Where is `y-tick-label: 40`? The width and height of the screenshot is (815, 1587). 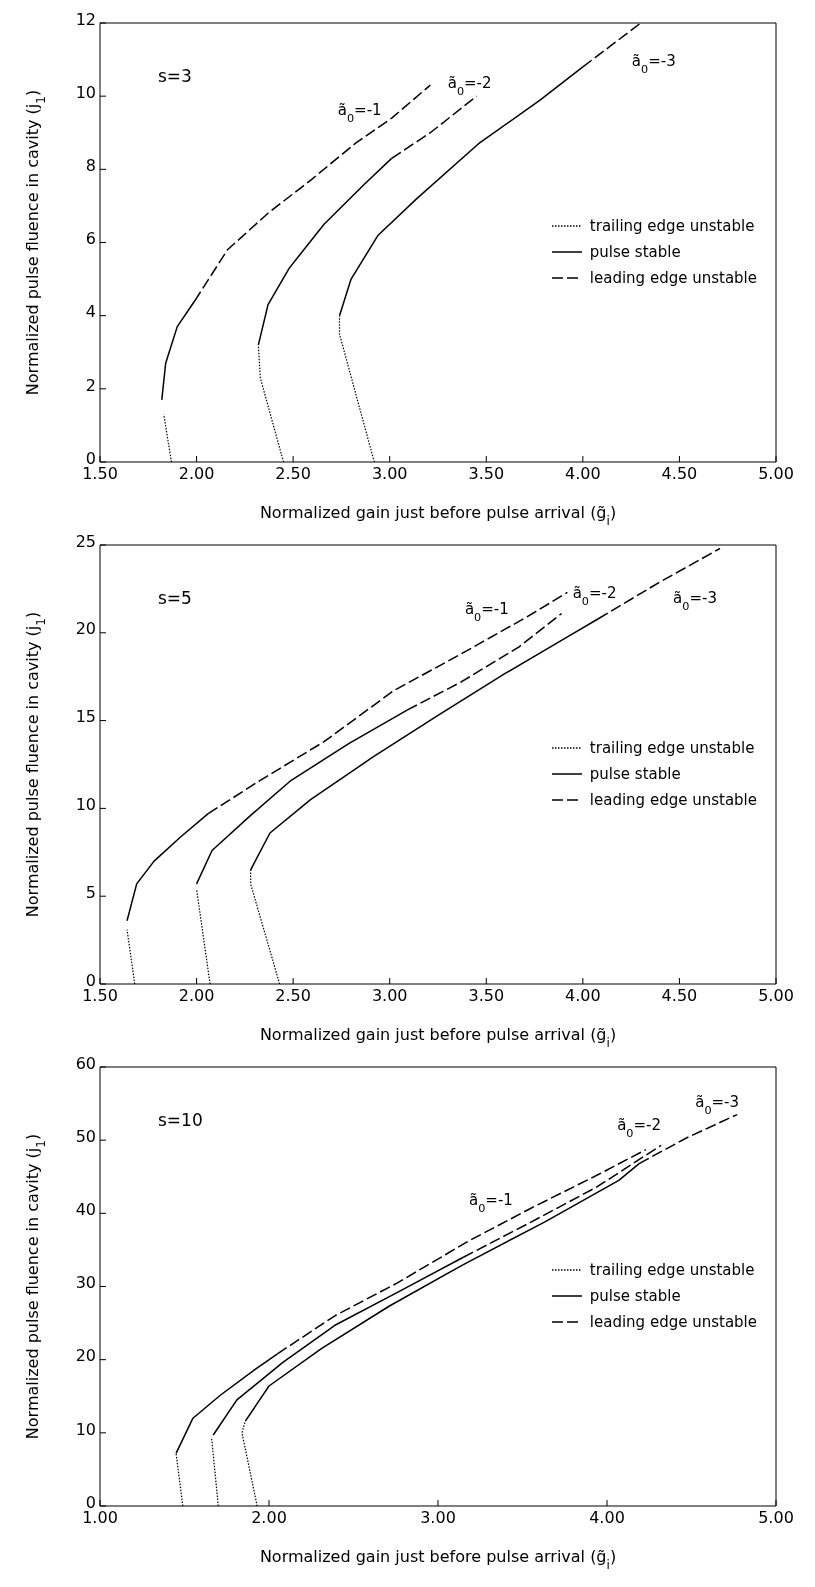 y-tick-label: 40 is located at coordinates (85, 1210).